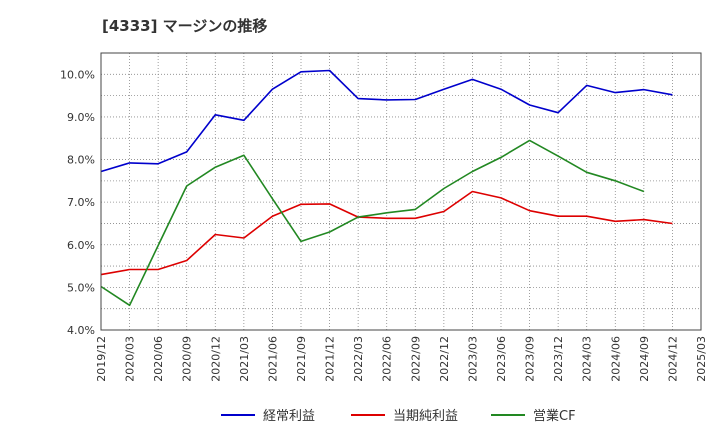 The image size is (720, 440). What do you see at coordinates (415, 359) in the screenshot?
I see `x-tick-label: 2022/09` at bounding box center [415, 359].